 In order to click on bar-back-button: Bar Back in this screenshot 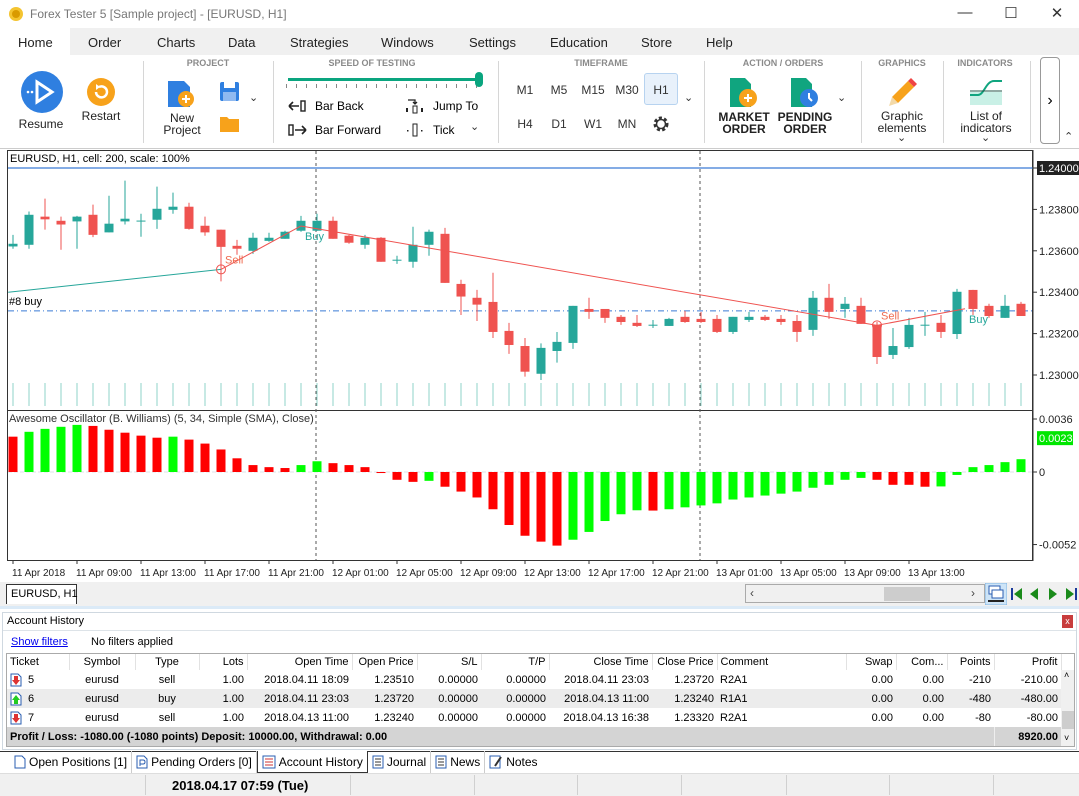, I will do `click(333, 106)`.